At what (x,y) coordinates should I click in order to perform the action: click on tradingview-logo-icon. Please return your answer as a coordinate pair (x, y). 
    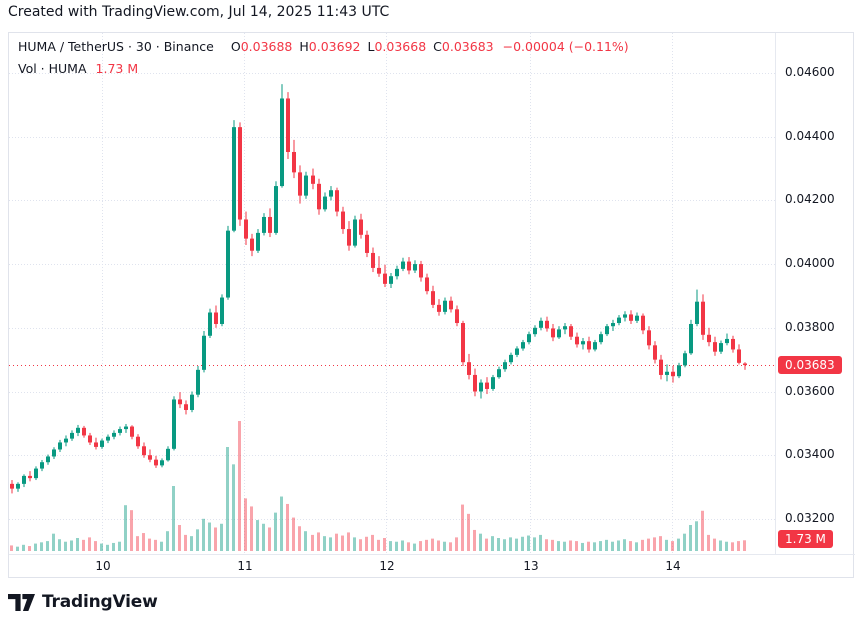
    Looking at the image, I should click on (21, 602).